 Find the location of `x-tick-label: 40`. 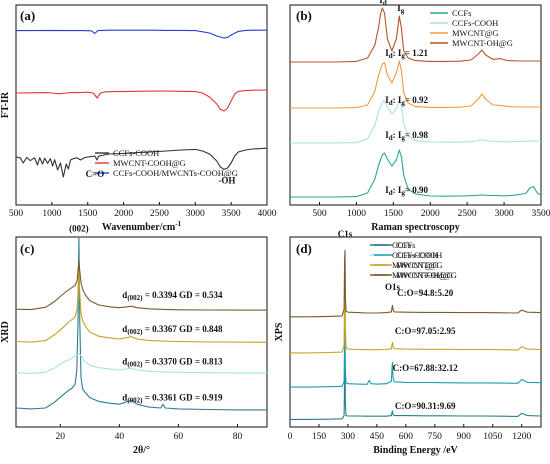

x-tick-label: 40 is located at coordinates (120, 437).